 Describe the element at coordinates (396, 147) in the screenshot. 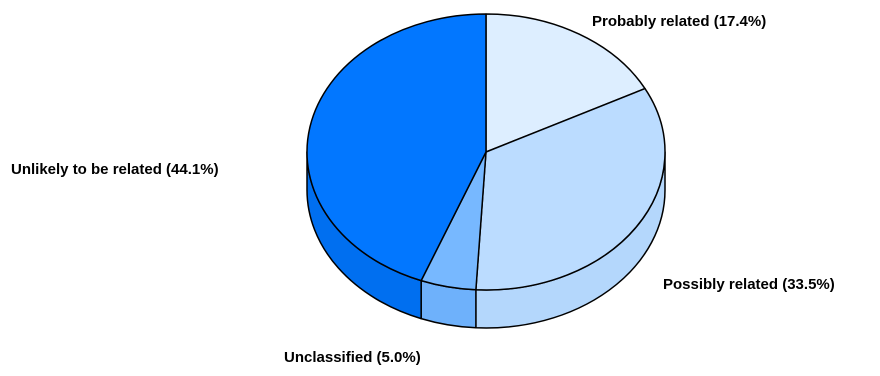

I see `pie-slice-unlikely-to-be-related` at that location.